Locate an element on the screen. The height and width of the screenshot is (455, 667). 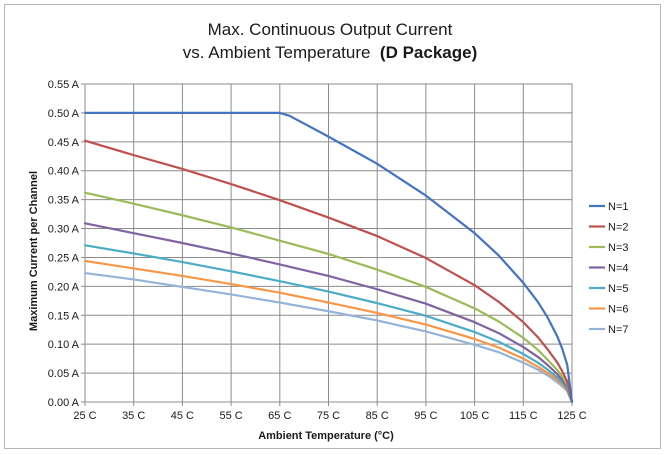
y-tick-label: 0.30 A is located at coordinates (64, 230).